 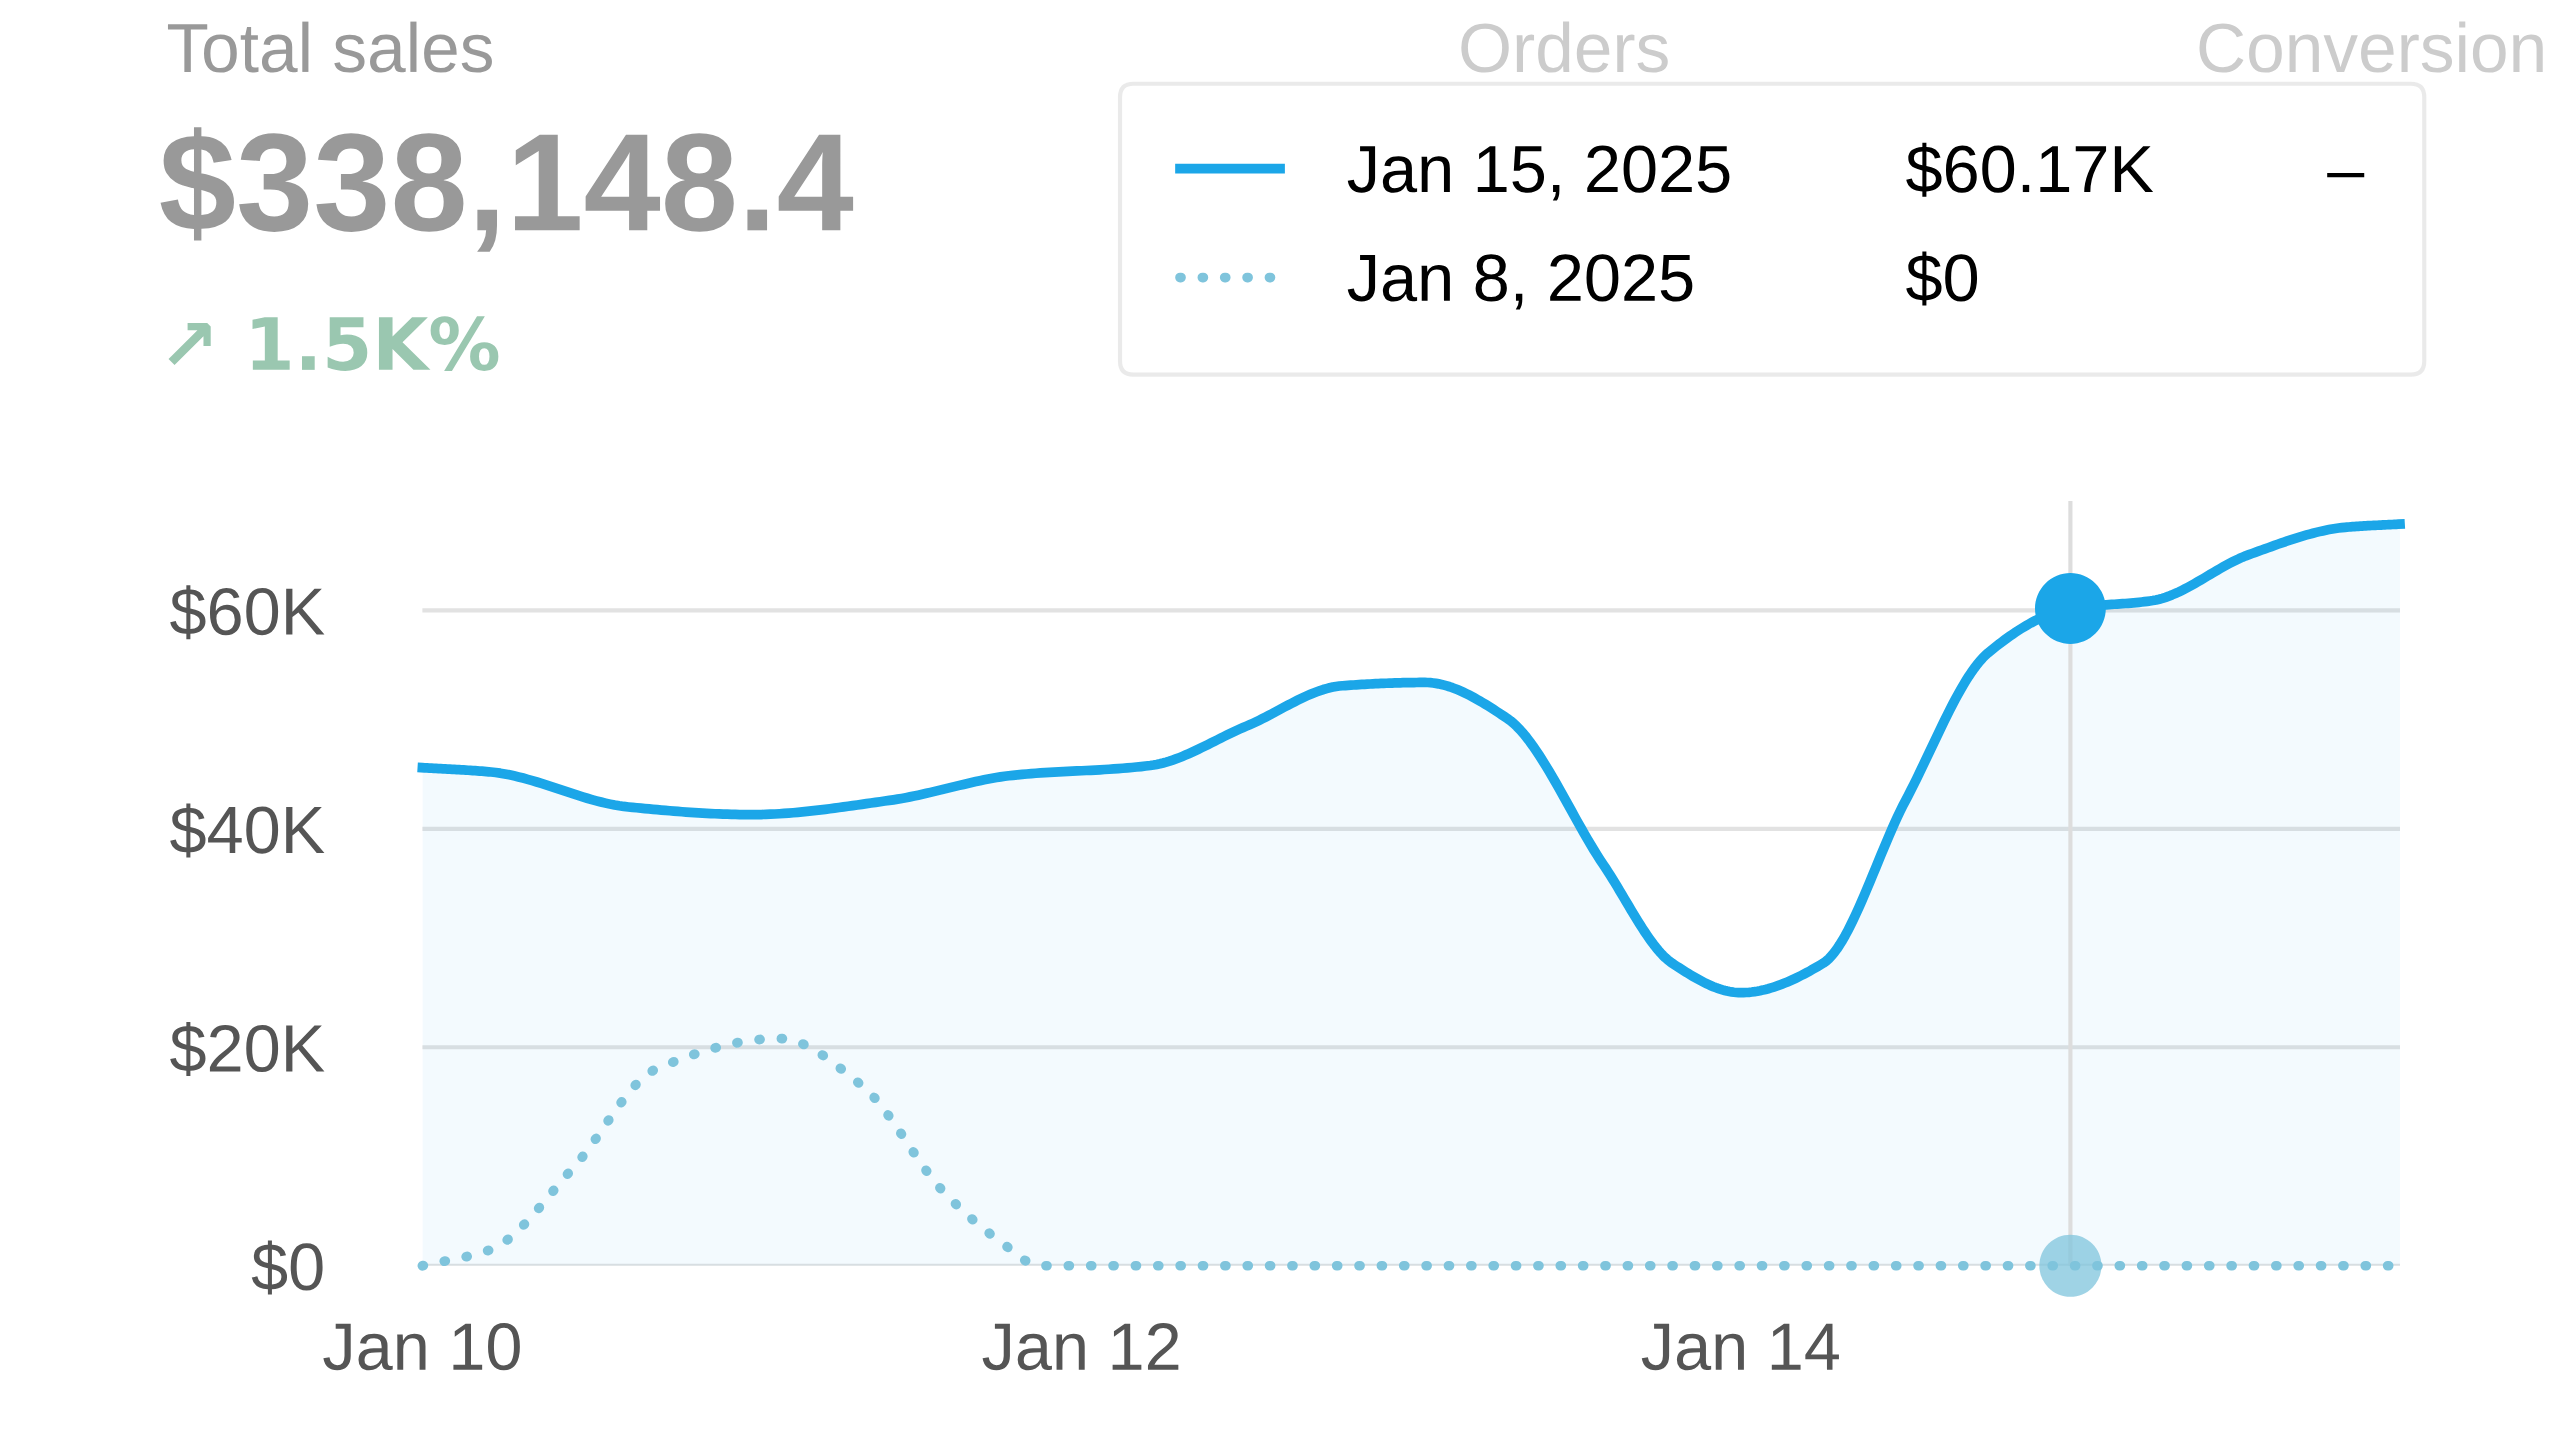 I want to click on text: $0, so click(x=1942, y=278).